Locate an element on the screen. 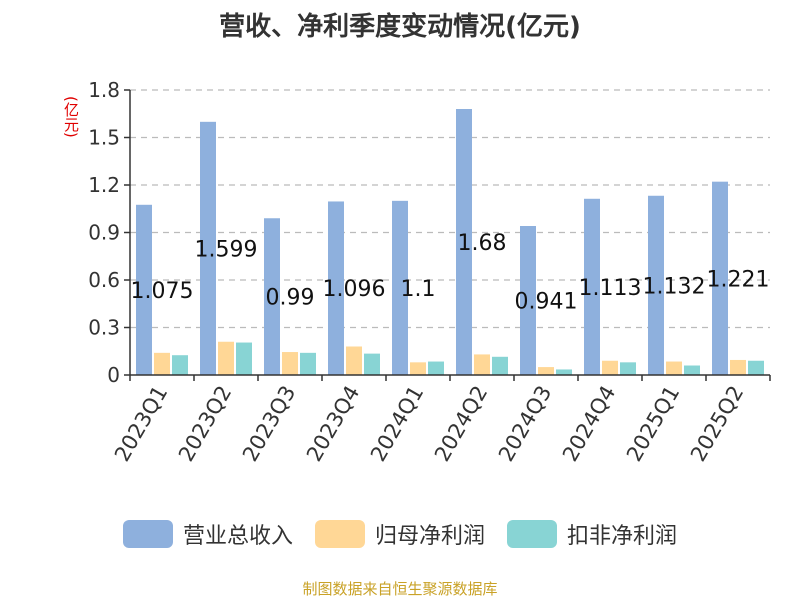 The image size is (800, 600). bar-2-2024Q2 is located at coordinates (500, 365).